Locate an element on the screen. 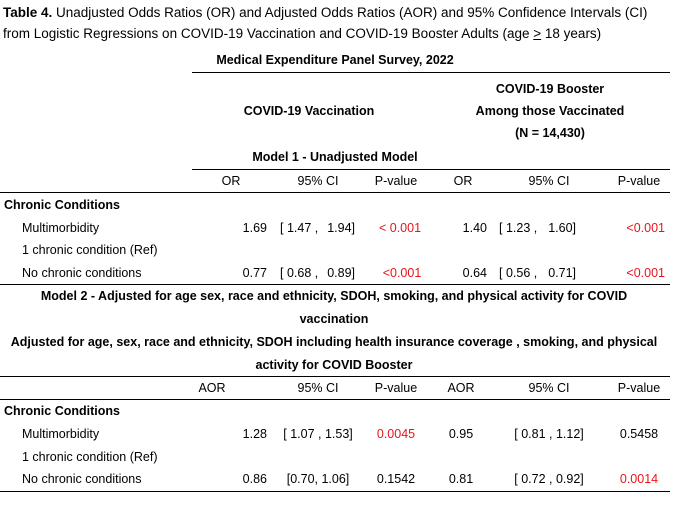 This screenshot has height=512, width=675. model1-section-label: Chronic Conditions is located at coordinates (62, 205).